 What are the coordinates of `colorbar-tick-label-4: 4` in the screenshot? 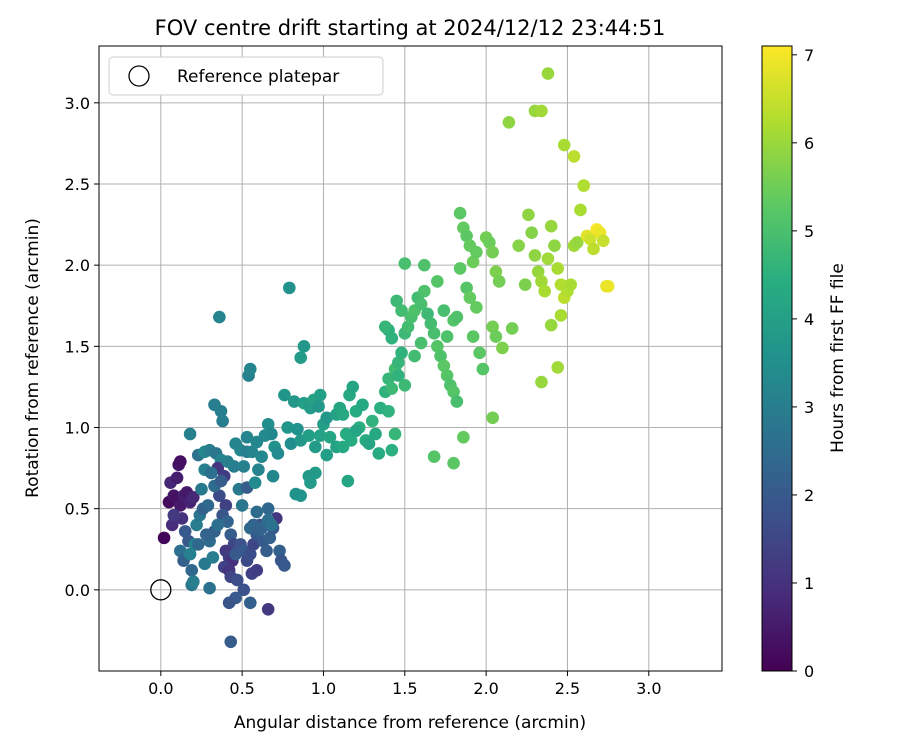 It's located at (809, 319).